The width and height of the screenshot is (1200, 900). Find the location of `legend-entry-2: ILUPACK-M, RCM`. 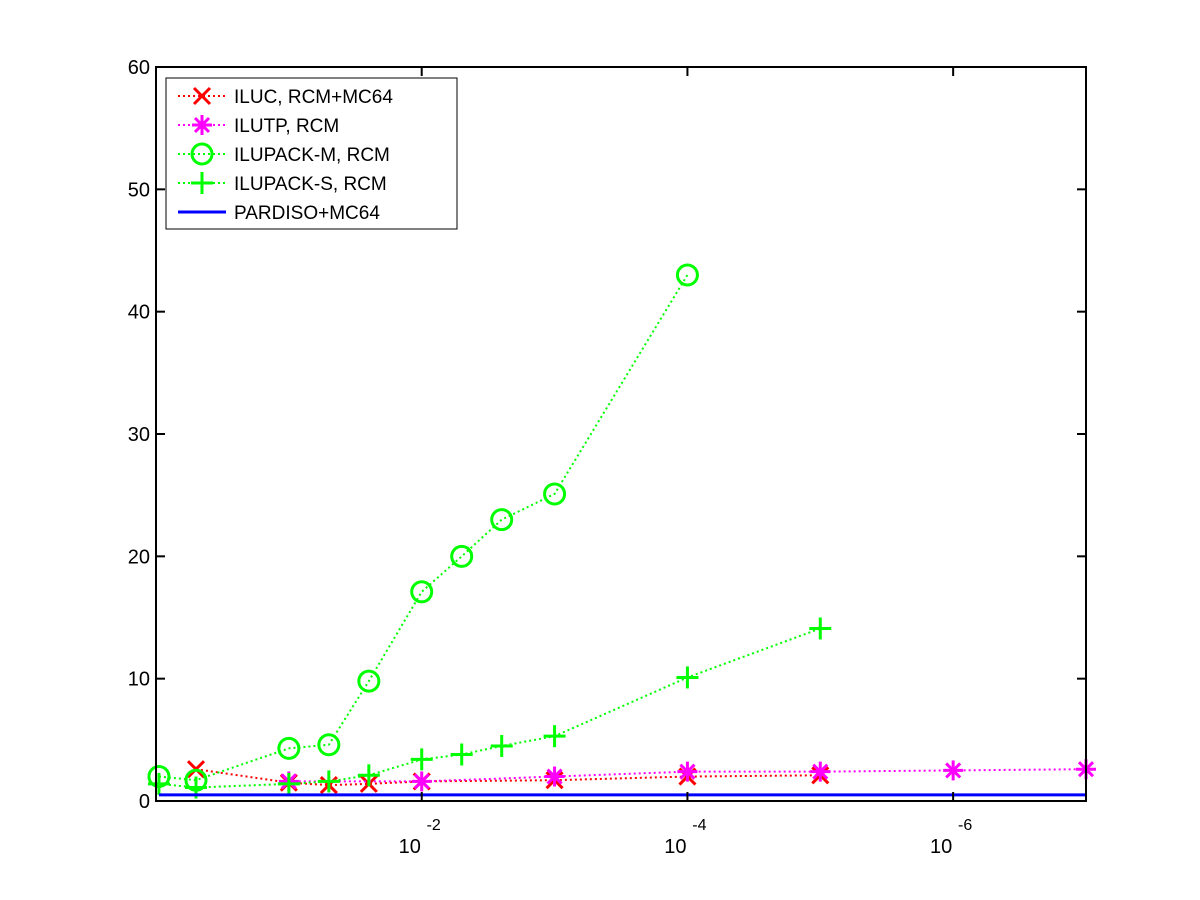

legend-entry-2: ILUPACK-M, RCM is located at coordinates (284, 154).